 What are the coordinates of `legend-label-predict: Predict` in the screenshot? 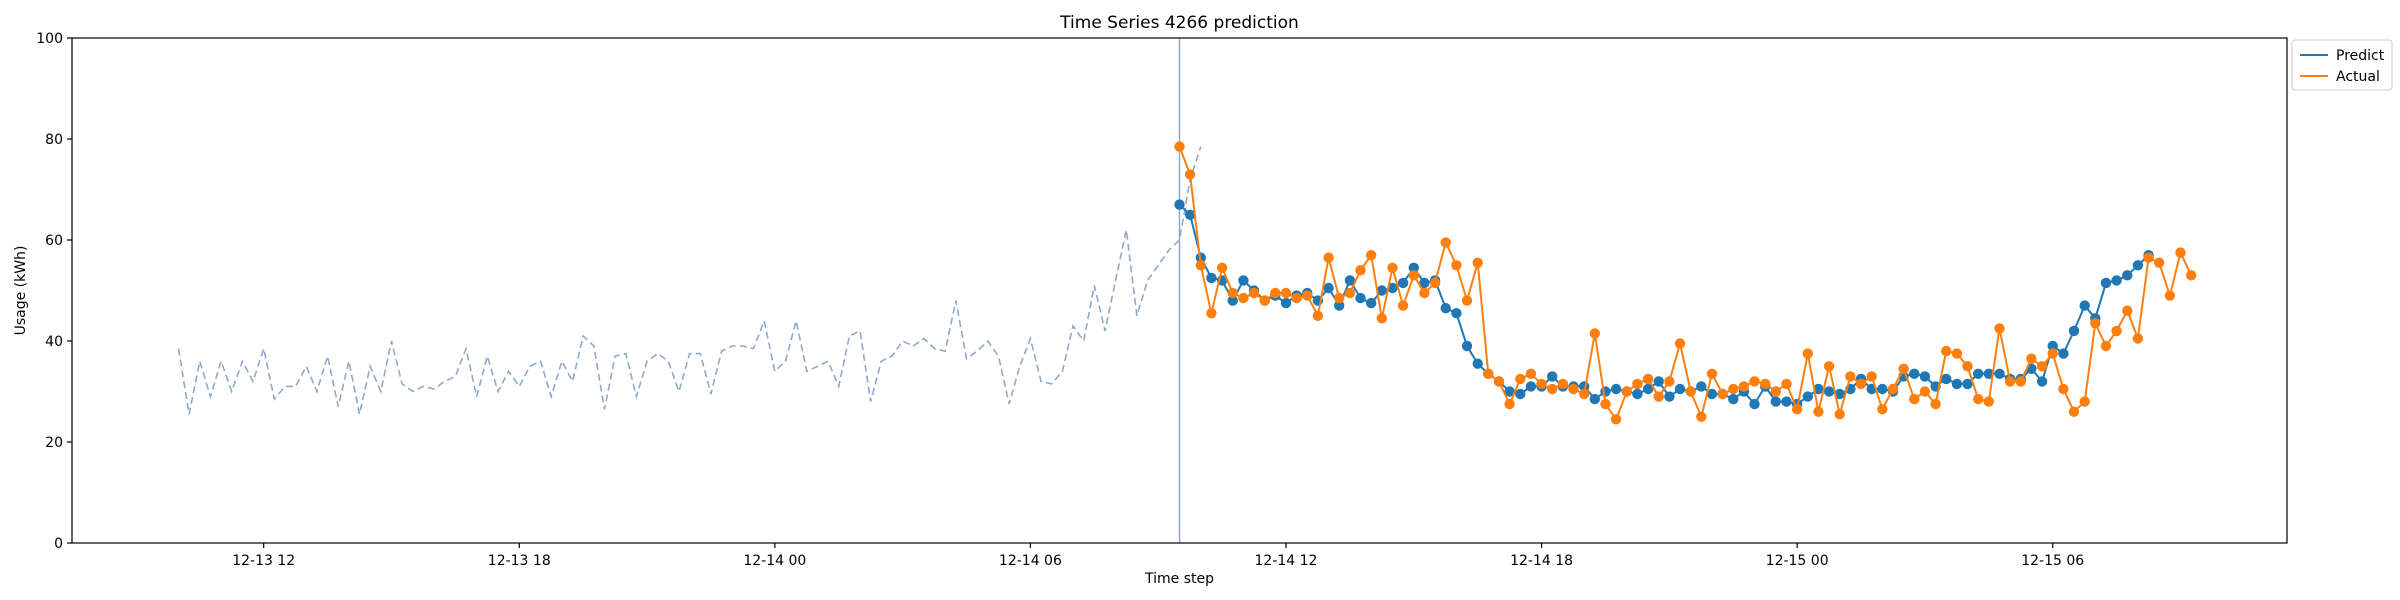 It's located at (2360, 56).